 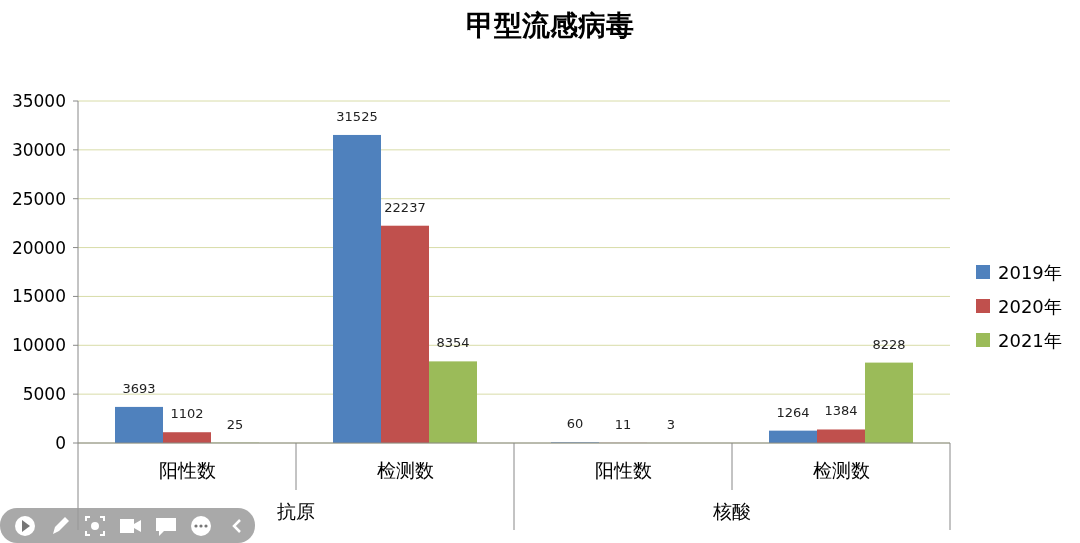 What do you see at coordinates (38, 101) in the screenshot?
I see `y-tick-label: 35000` at bounding box center [38, 101].